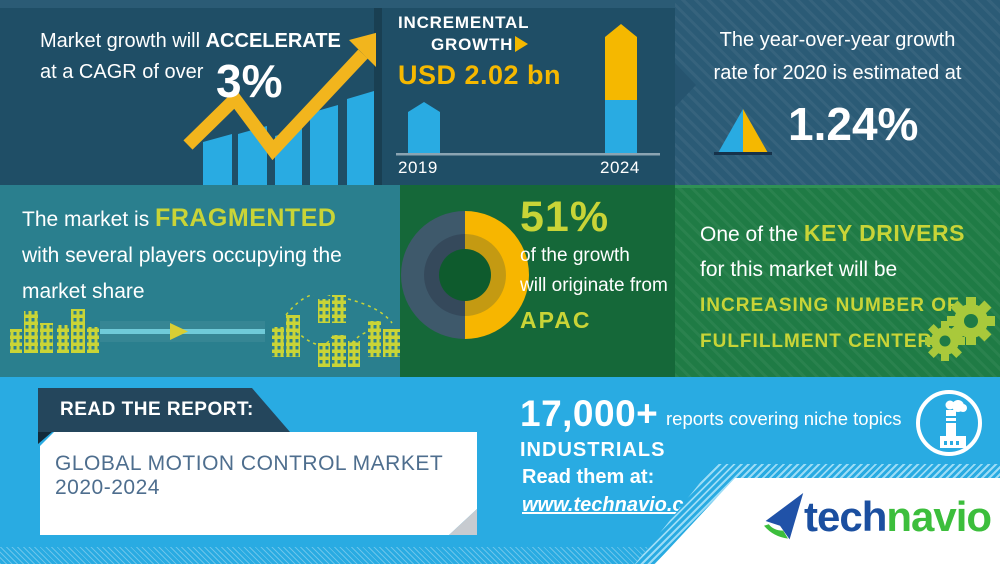 Image resolution: width=1000 pixels, height=564 pixels. Describe the element at coordinates (845, 516) in the screenshot. I see `logo-text-tech: tech` at that location.